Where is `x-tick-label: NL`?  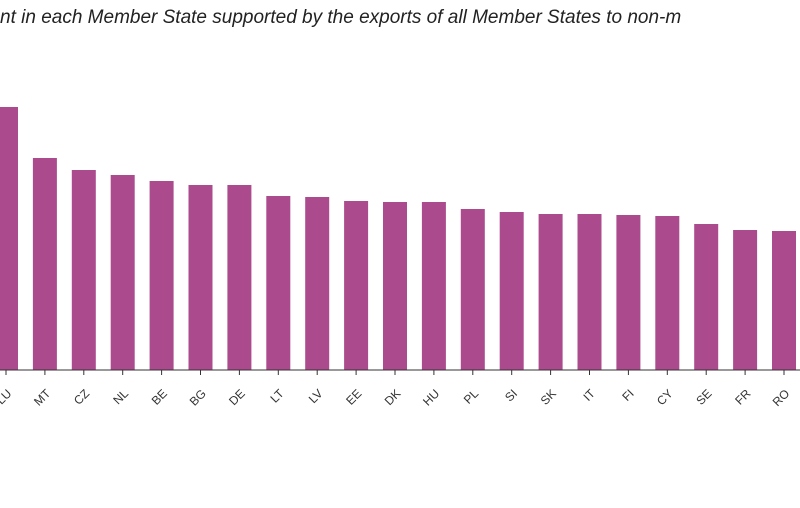 x-tick-label: NL is located at coordinates (120, 396).